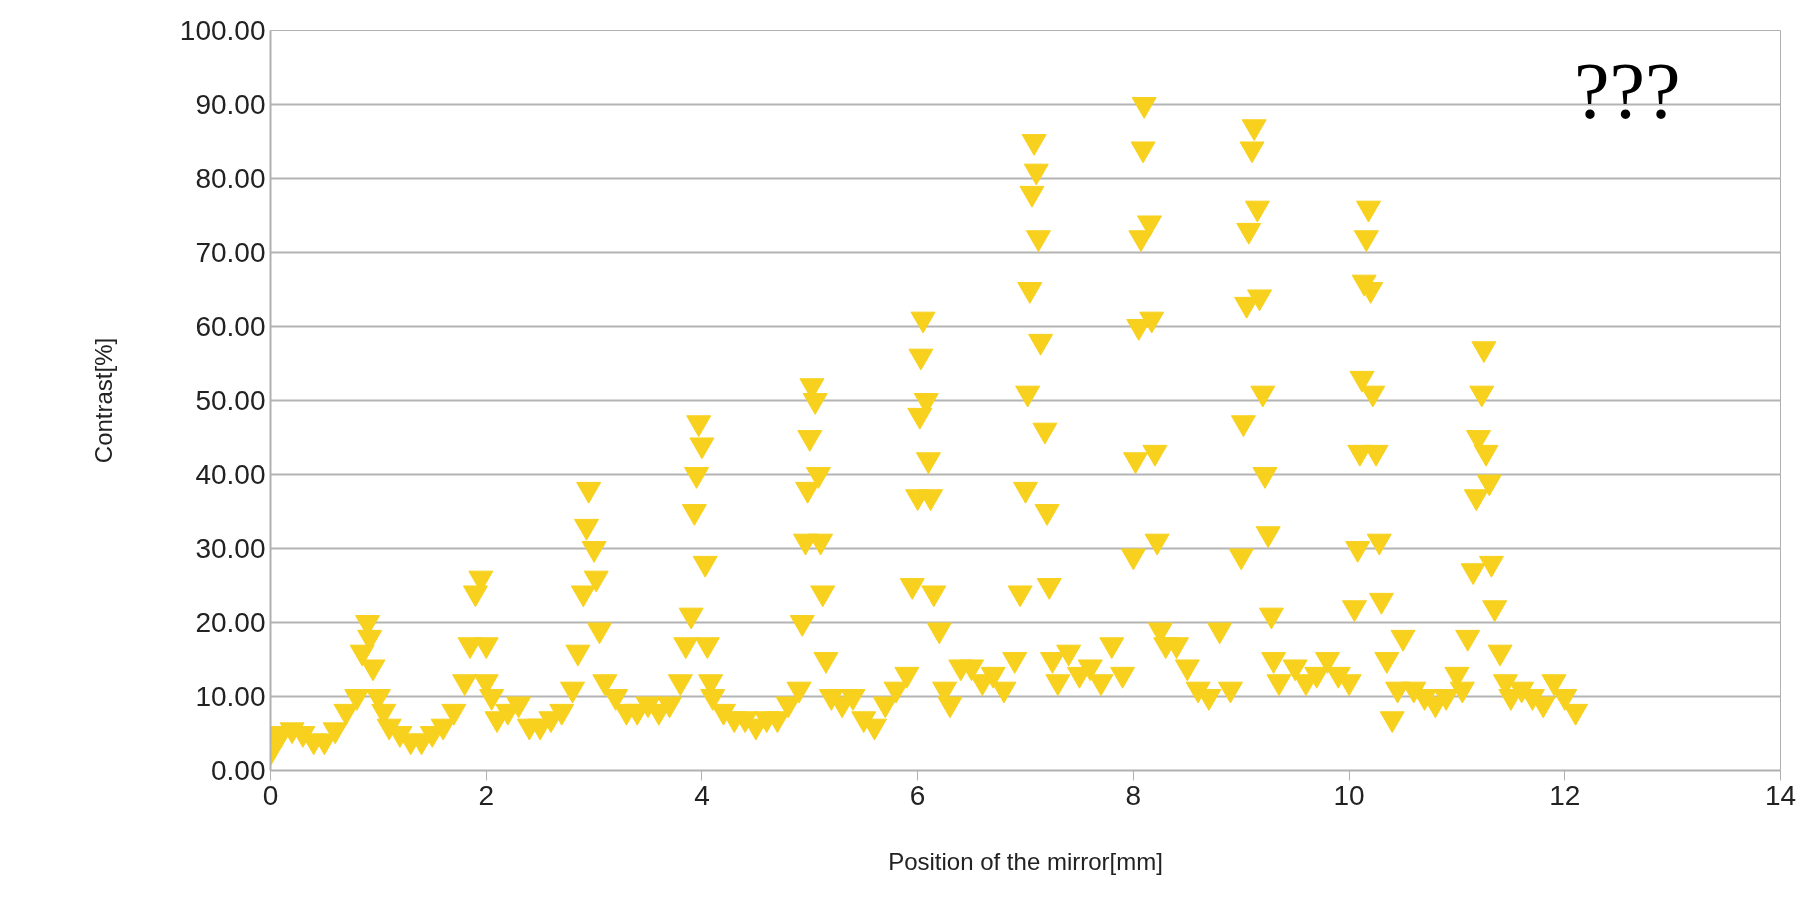 This screenshot has height=907, width=1815. Describe the element at coordinates (1780, 795) in the screenshot. I see `x-tick-label: 14` at that location.